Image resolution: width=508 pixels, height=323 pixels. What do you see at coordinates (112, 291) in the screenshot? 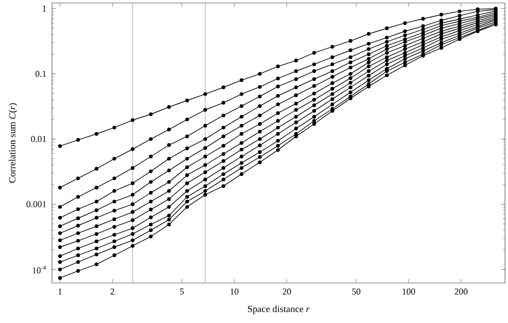
I see `x-tick-label: 2` at bounding box center [112, 291].